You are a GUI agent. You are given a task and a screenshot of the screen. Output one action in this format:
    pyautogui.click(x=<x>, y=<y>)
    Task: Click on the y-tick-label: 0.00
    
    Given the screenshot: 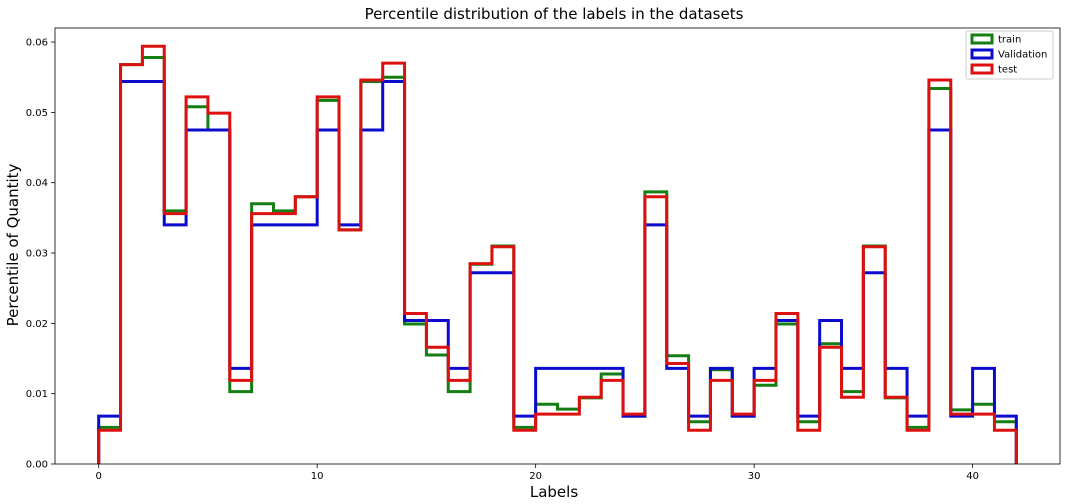 What is the action you would take?
    pyautogui.click(x=37, y=465)
    